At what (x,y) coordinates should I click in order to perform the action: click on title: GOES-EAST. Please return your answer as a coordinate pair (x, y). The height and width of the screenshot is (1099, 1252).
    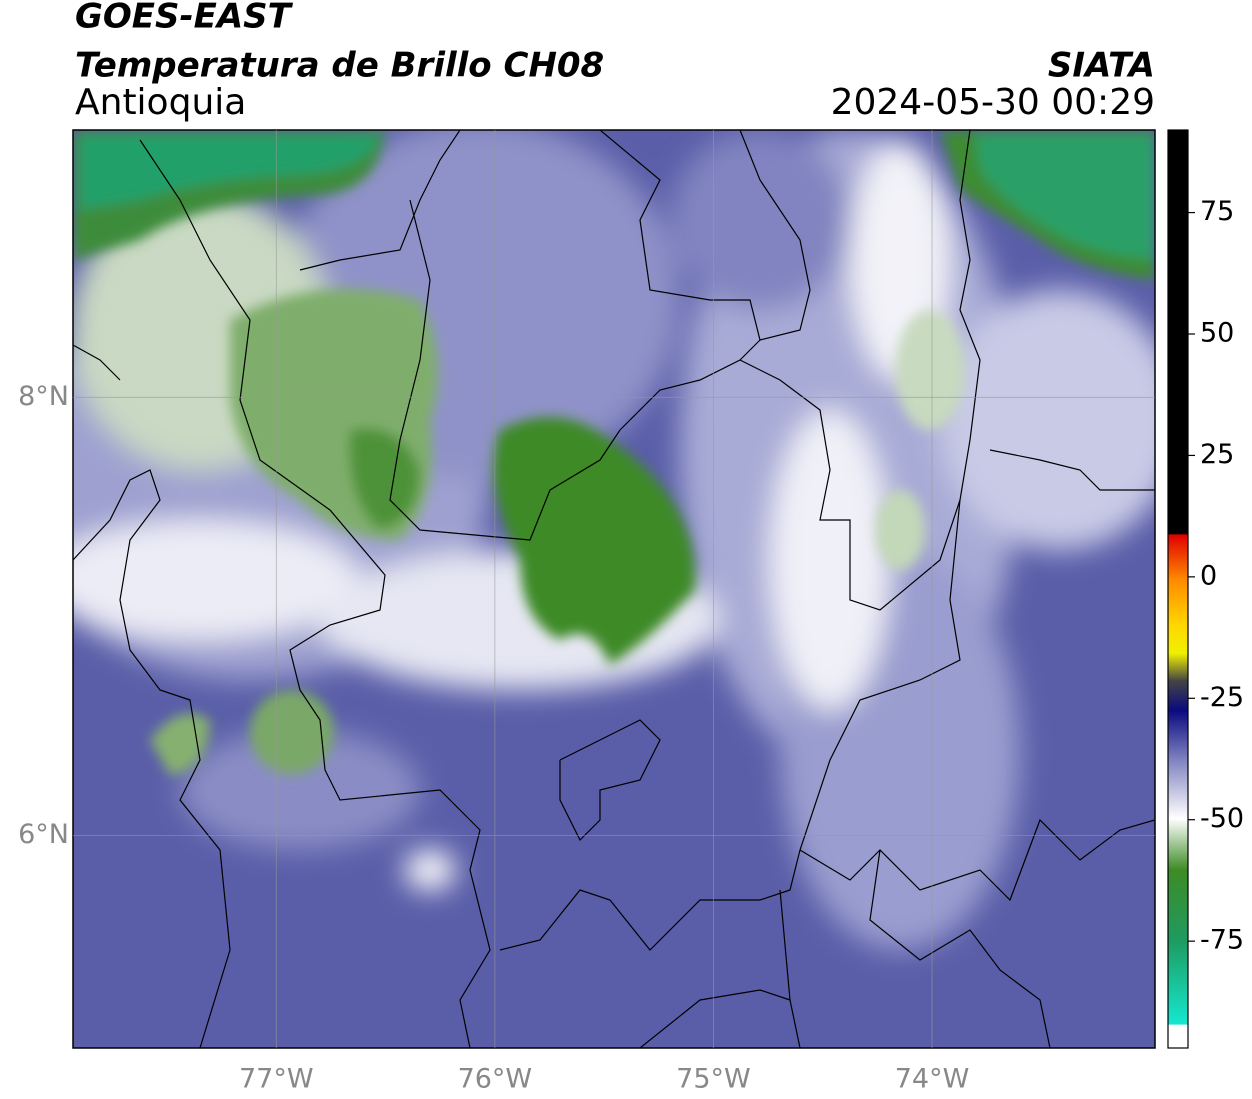
    Looking at the image, I should click on (184, 18).